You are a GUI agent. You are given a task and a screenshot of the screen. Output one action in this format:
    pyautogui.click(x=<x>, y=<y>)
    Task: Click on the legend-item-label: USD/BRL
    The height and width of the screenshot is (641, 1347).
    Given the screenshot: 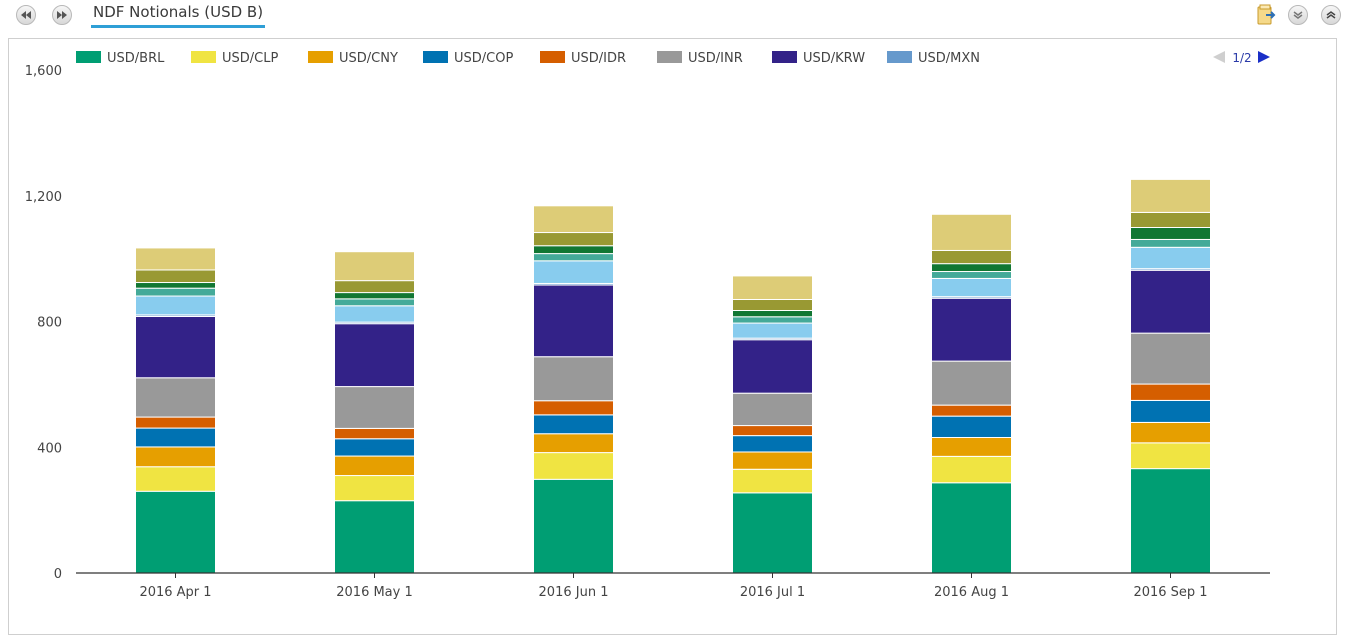 What is the action you would take?
    pyautogui.click(x=136, y=58)
    